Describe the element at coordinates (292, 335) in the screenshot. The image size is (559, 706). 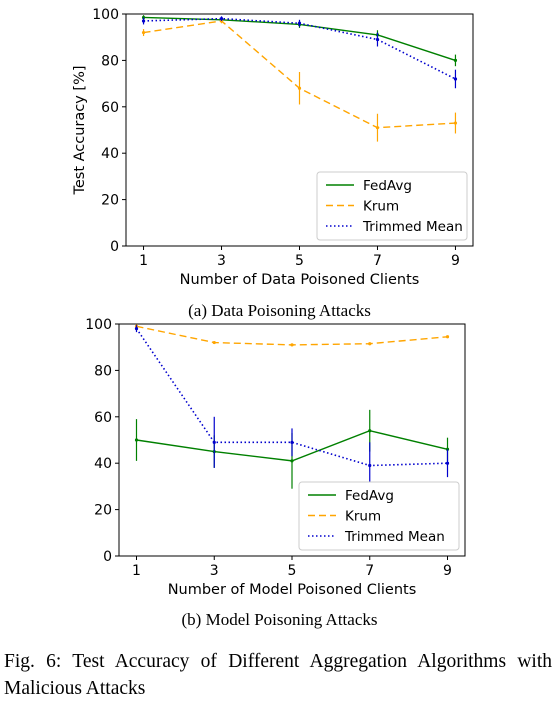
I see `series-line-krum` at that location.